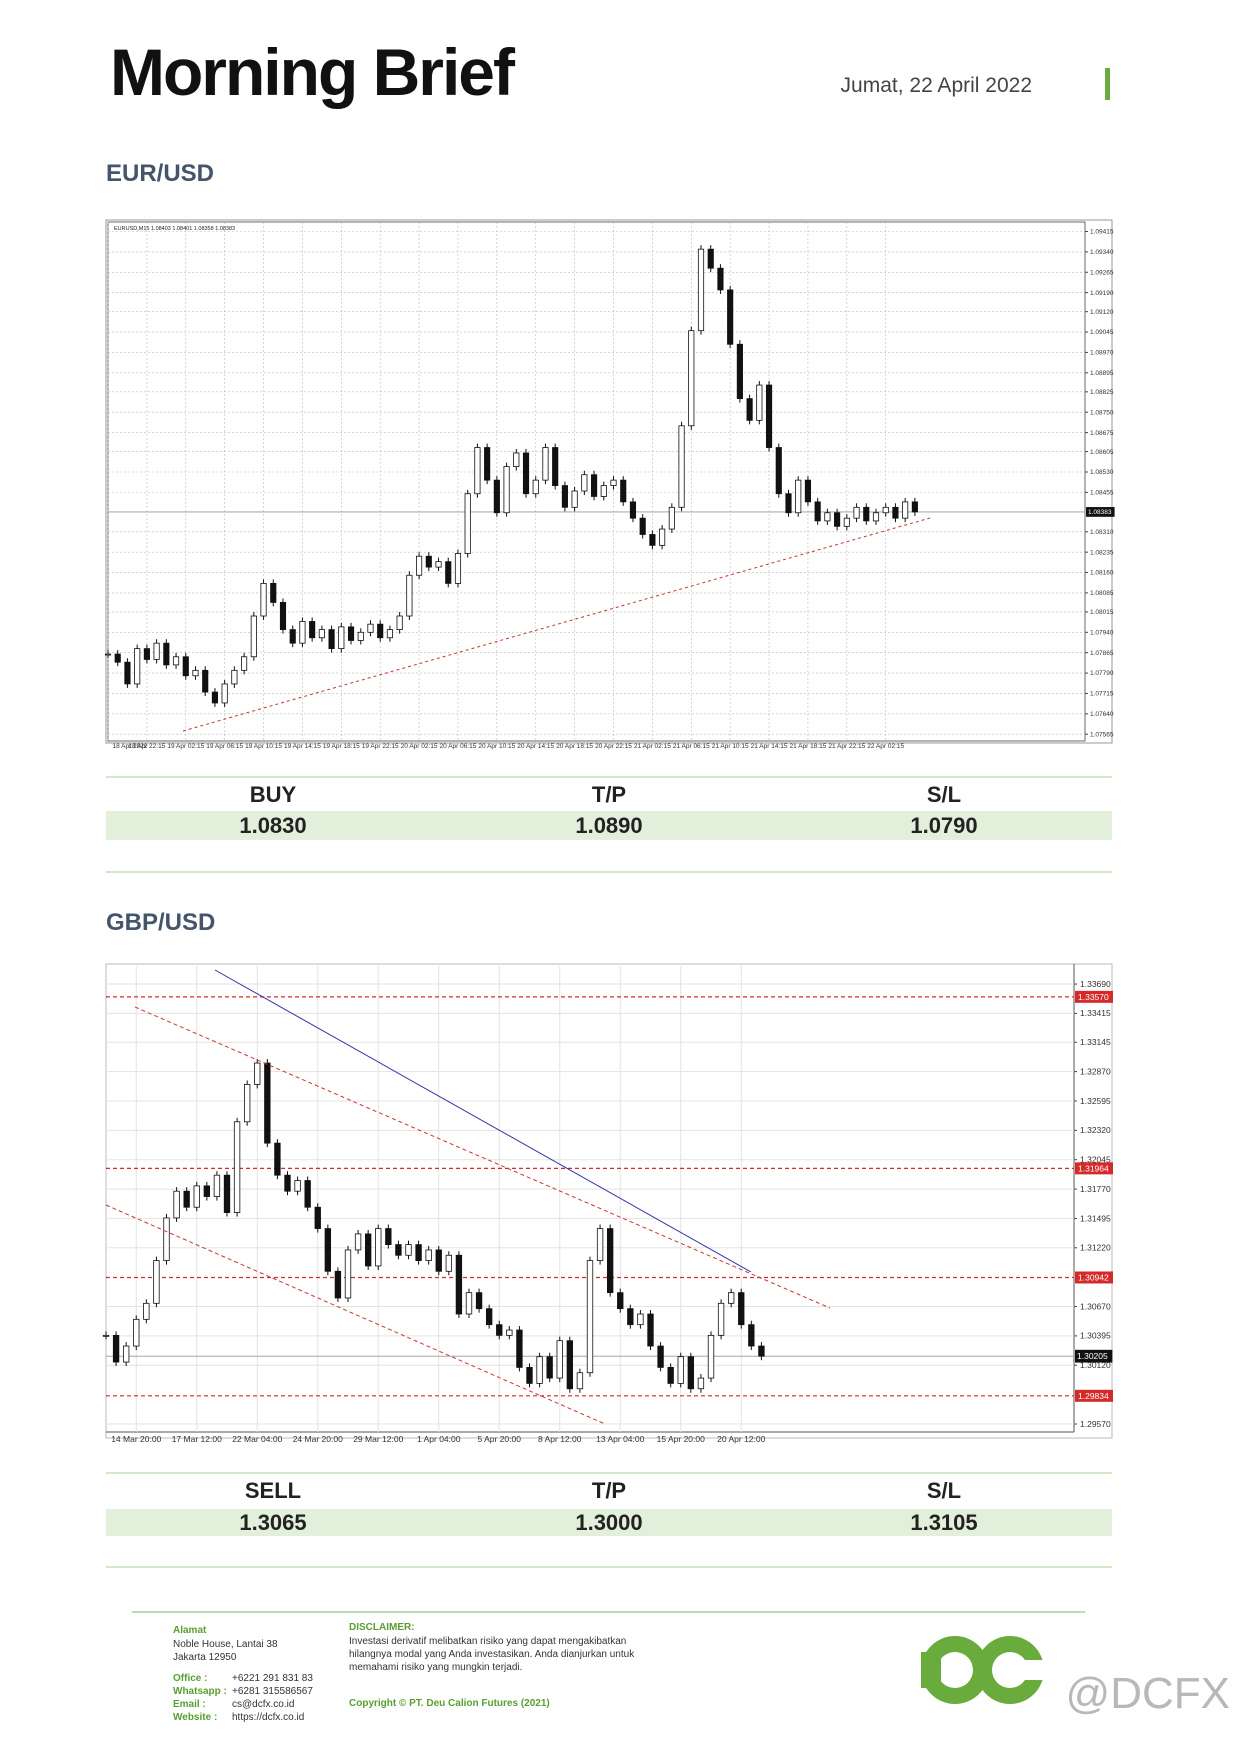  Describe the element at coordinates (263, 746) in the screenshot. I see `x-tick-label: 19 Apr 10:15` at that location.